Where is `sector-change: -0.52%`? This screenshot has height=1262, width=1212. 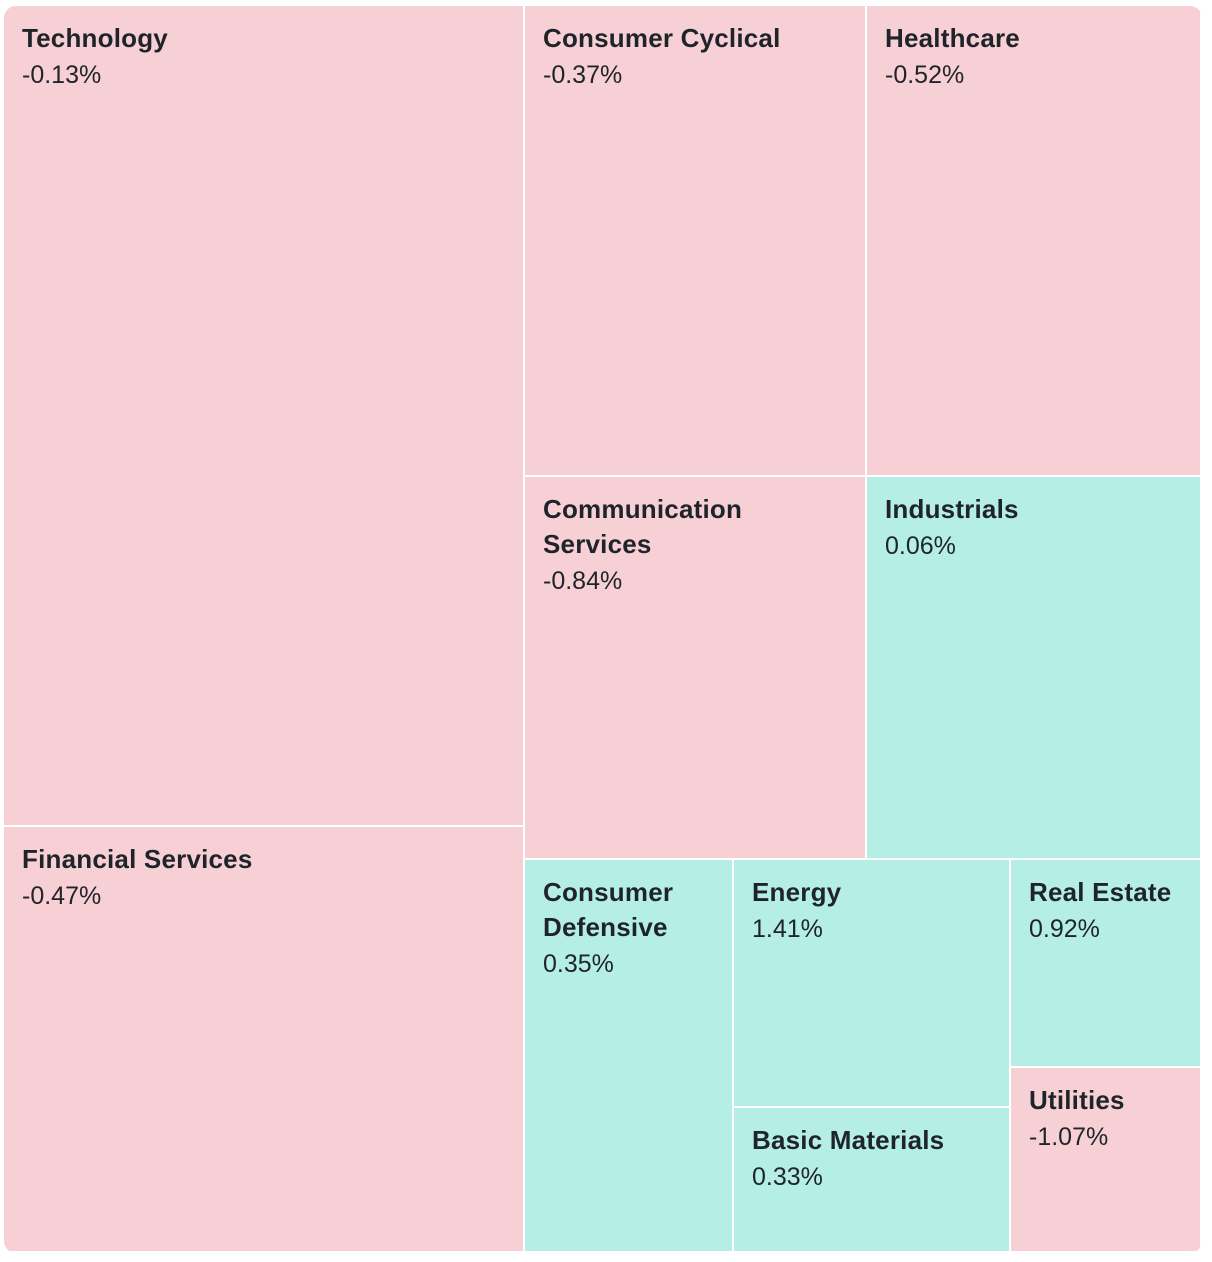
sector-change: -0.52% is located at coordinates (925, 75).